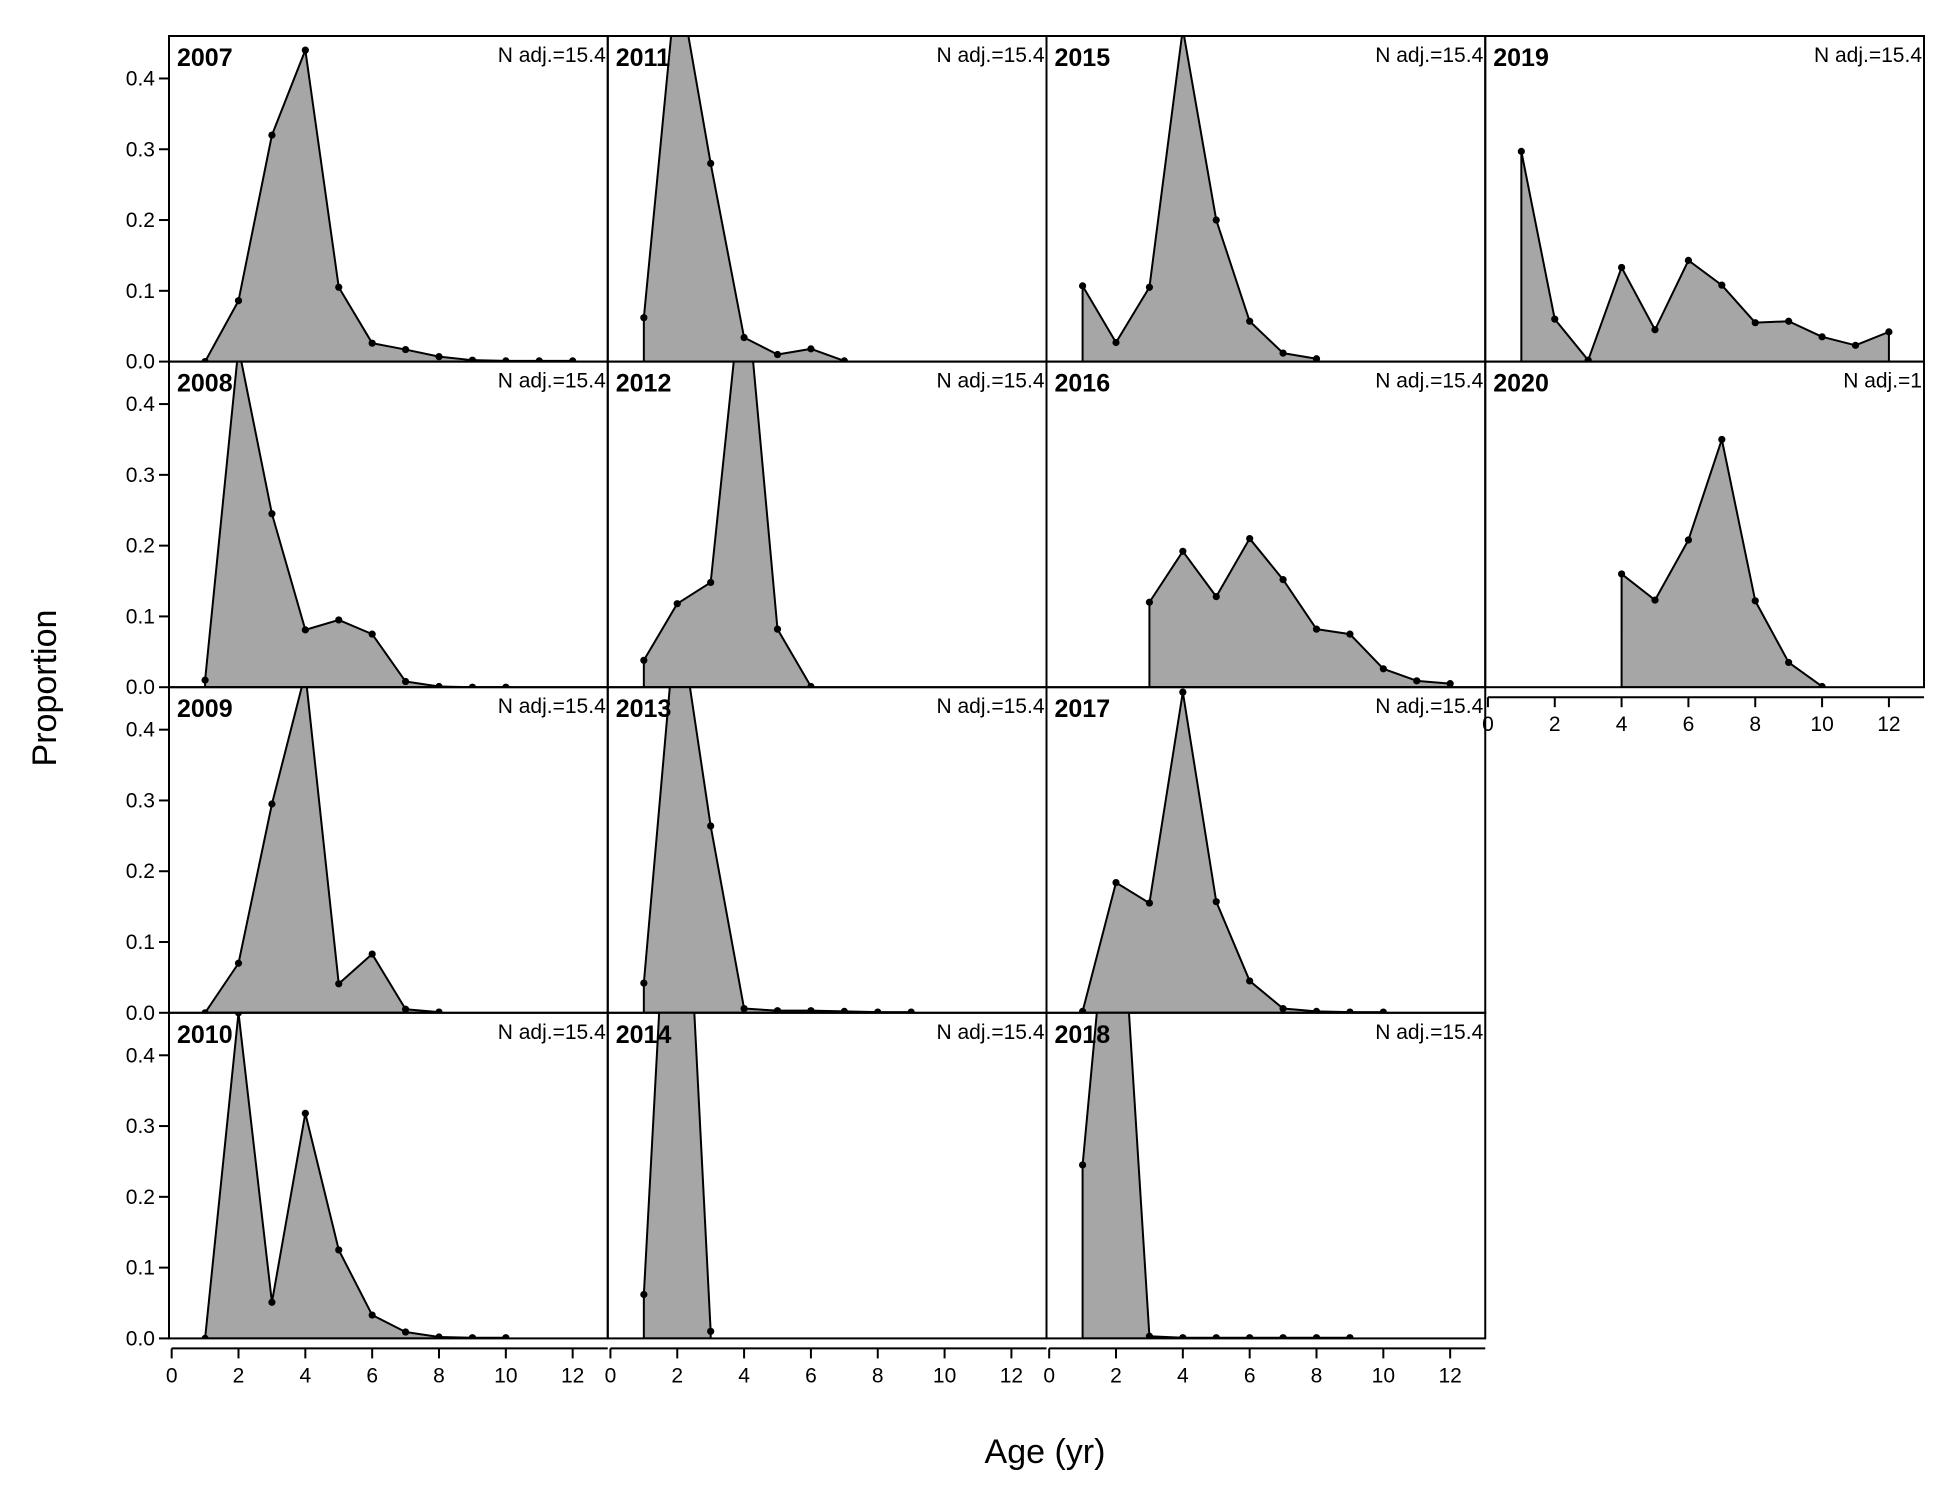  What do you see at coordinates (1045, 1452) in the screenshot?
I see `x-axis-title: Age (yr)` at bounding box center [1045, 1452].